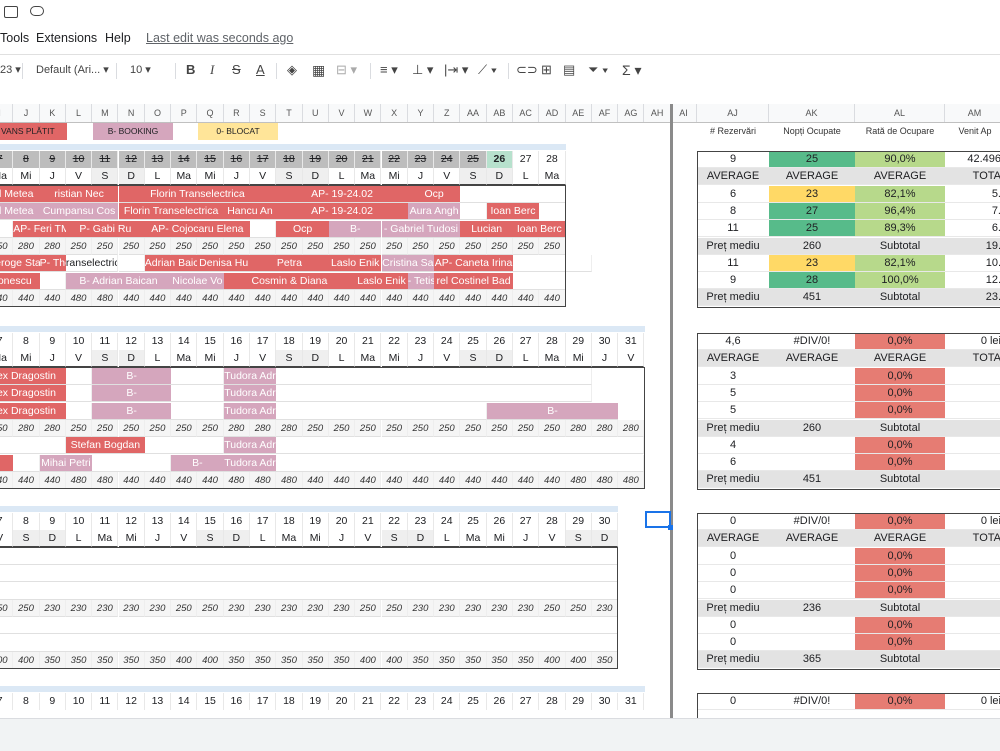 The height and width of the screenshot is (751, 1000). What do you see at coordinates (447, 113) in the screenshot?
I see `column-header-z: Z` at bounding box center [447, 113].